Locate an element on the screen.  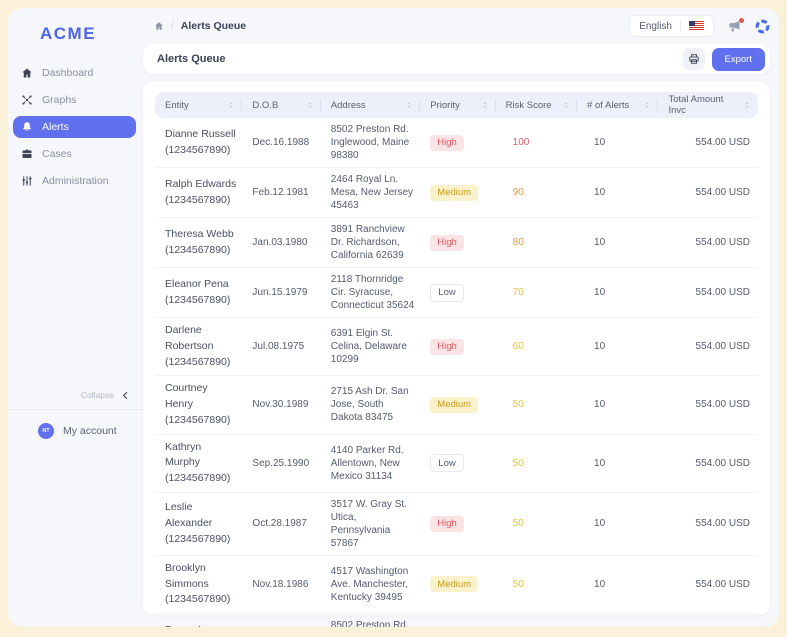
my-account: NT My account is located at coordinates (75, 424).